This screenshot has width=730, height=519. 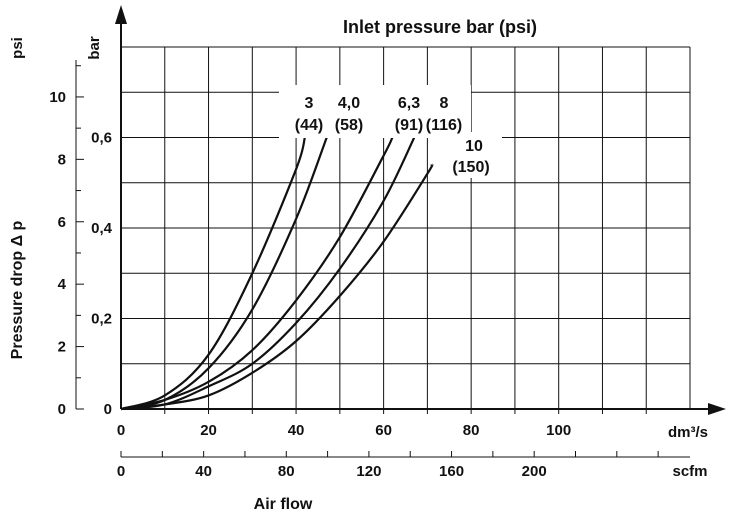 I want to click on series-label-bar: 4,0, so click(x=349, y=103).